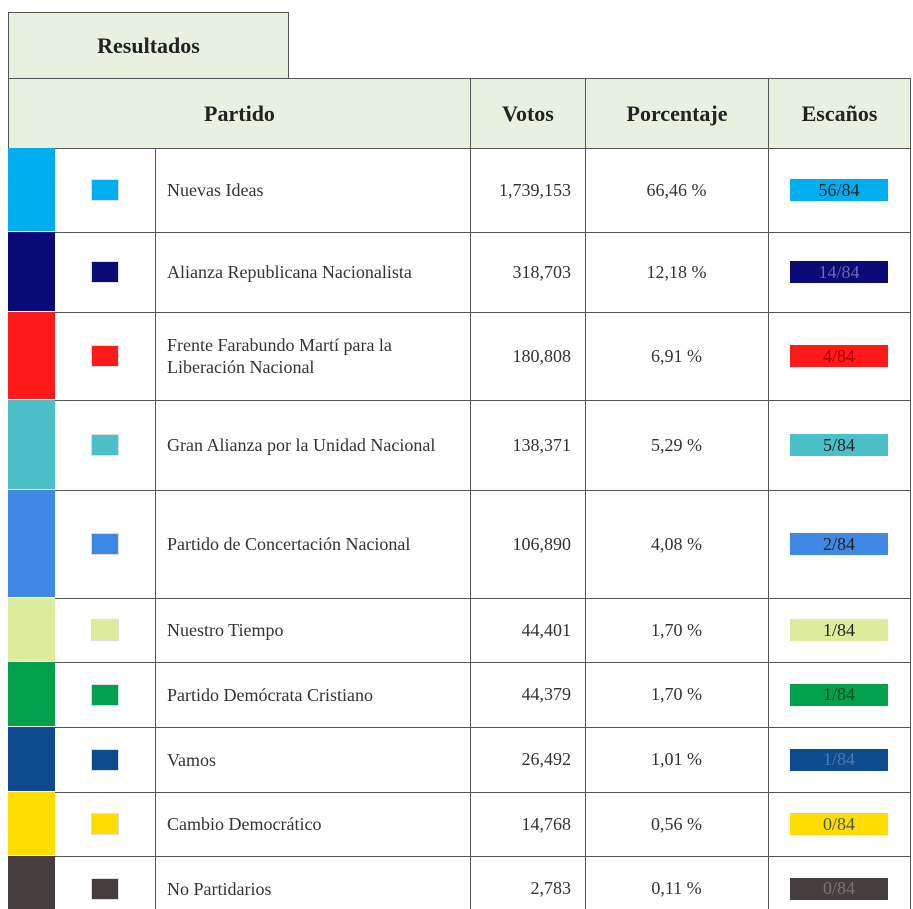  Describe the element at coordinates (528, 544) in the screenshot. I see `votes: 106,890` at that location.